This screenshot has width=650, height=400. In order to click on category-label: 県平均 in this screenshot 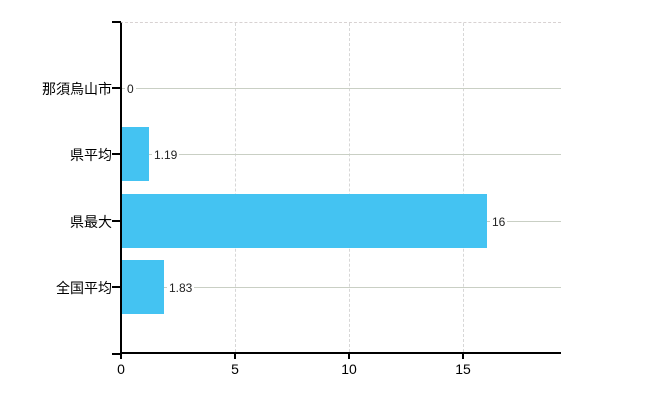, I will do `click(91, 155)`.